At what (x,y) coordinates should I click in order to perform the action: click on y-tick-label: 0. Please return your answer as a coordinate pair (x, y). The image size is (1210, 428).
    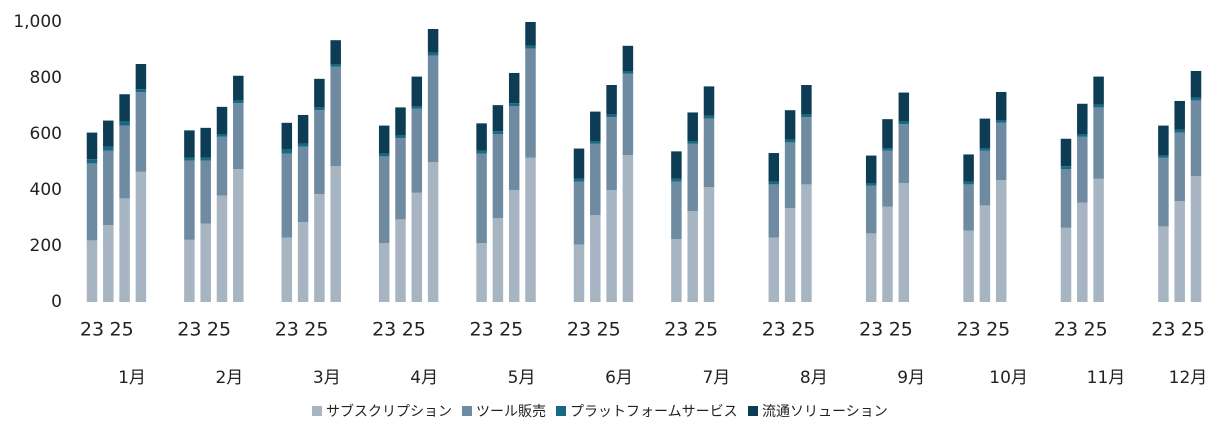
    Looking at the image, I should click on (56, 302).